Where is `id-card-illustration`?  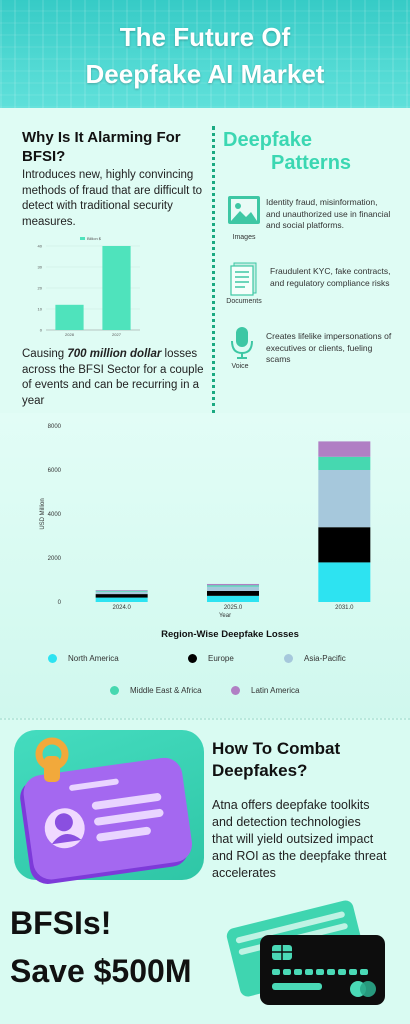 id-card-illustration is located at coordinates (109, 807).